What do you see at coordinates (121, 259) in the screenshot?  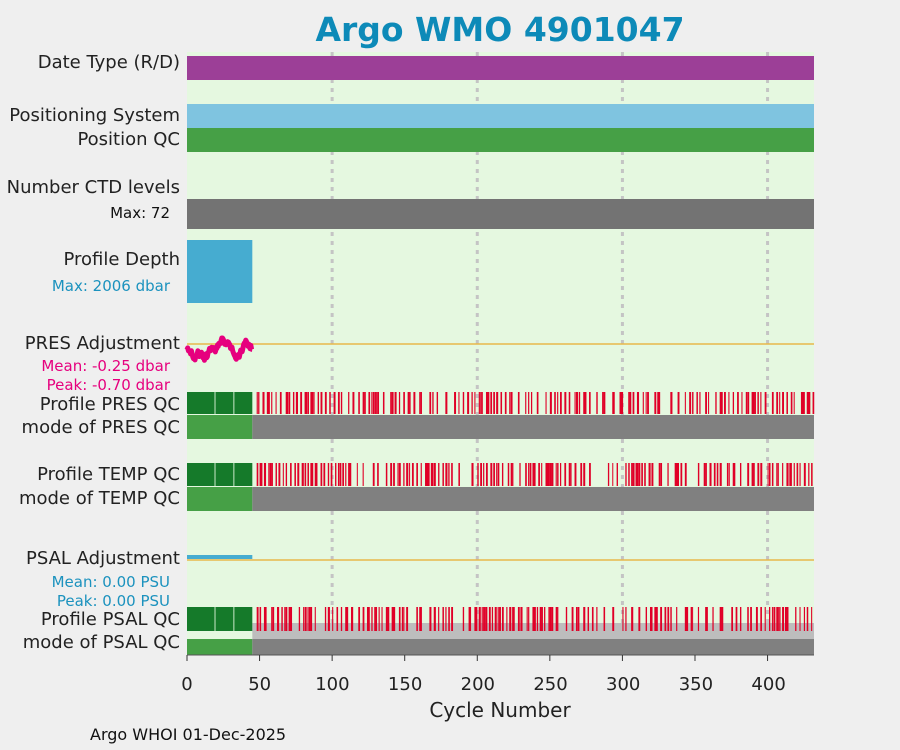 I see `label-profile-depth: Profile Depth` at bounding box center [121, 259].